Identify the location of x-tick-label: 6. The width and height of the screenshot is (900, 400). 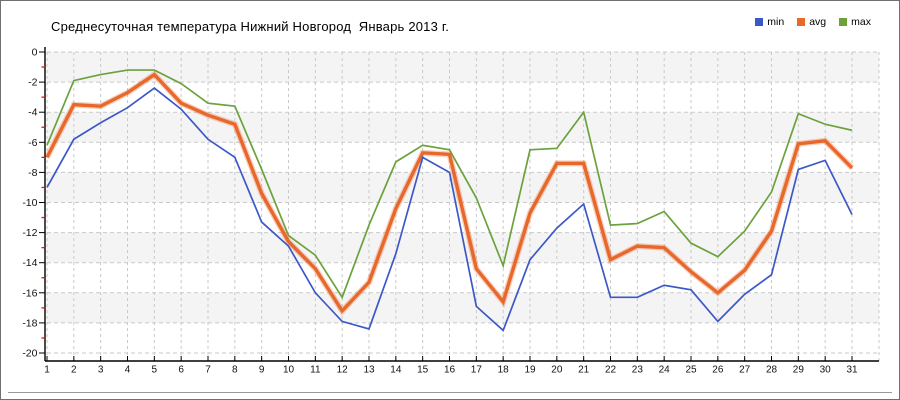
(181, 370).